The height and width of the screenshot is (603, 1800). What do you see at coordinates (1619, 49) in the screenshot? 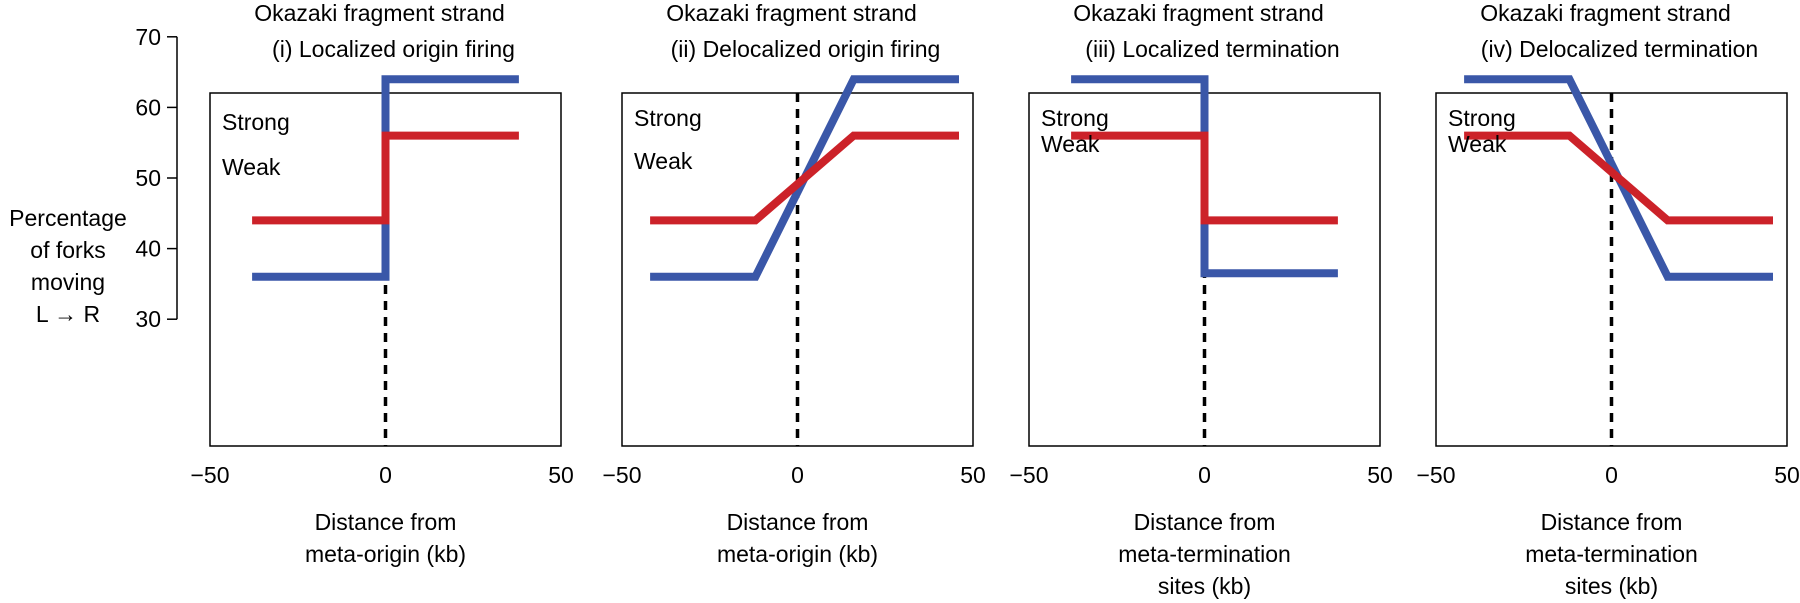
I see `panel-subtitle: (iv) Delocalized termination` at bounding box center [1619, 49].